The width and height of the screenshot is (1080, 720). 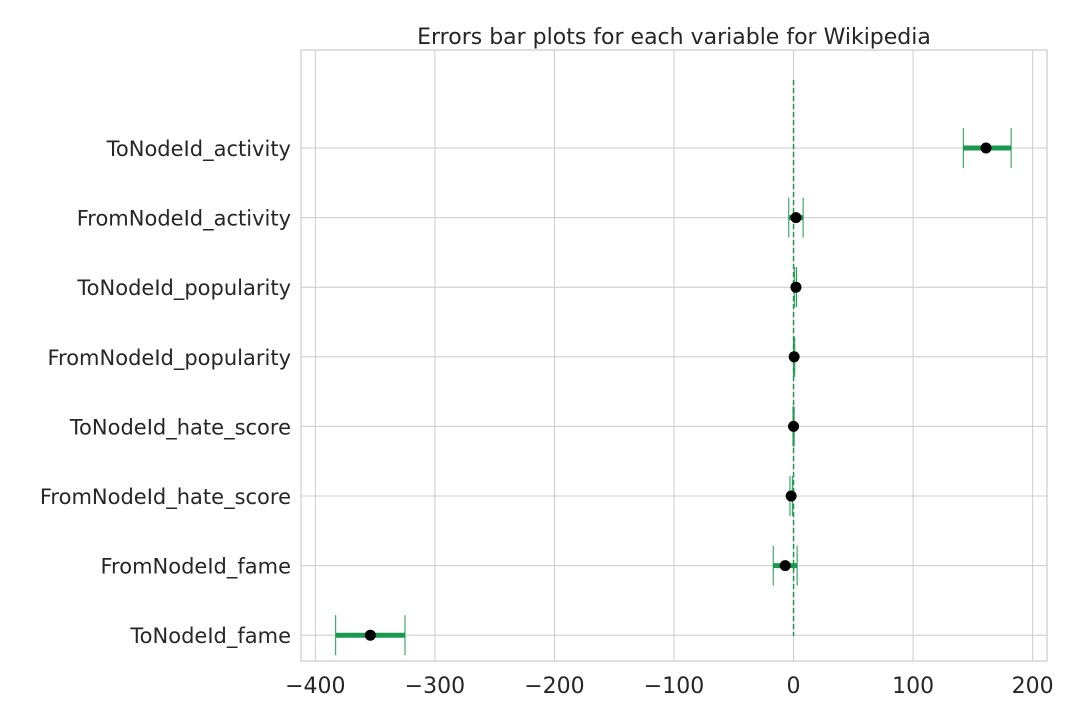 What do you see at coordinates (1033, 686) in the screenshot?
I see `x-tick-label: 200` at bounding box center [1033, 686].